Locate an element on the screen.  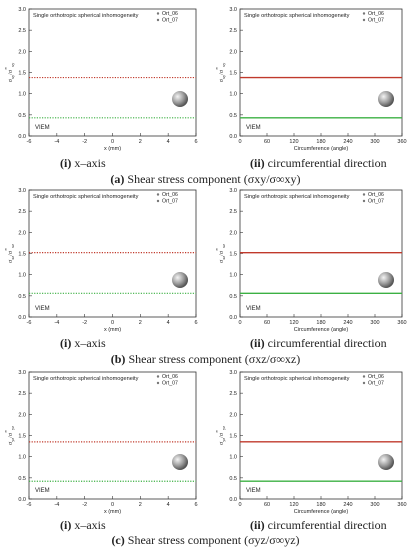
x-tick-label: 180 is located at coordinates (320, 323).